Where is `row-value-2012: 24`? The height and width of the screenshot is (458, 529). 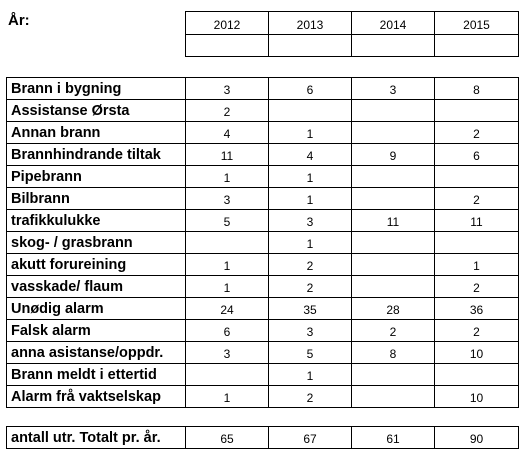
row-value-2012: 24 is located at coordinates (227, 308).